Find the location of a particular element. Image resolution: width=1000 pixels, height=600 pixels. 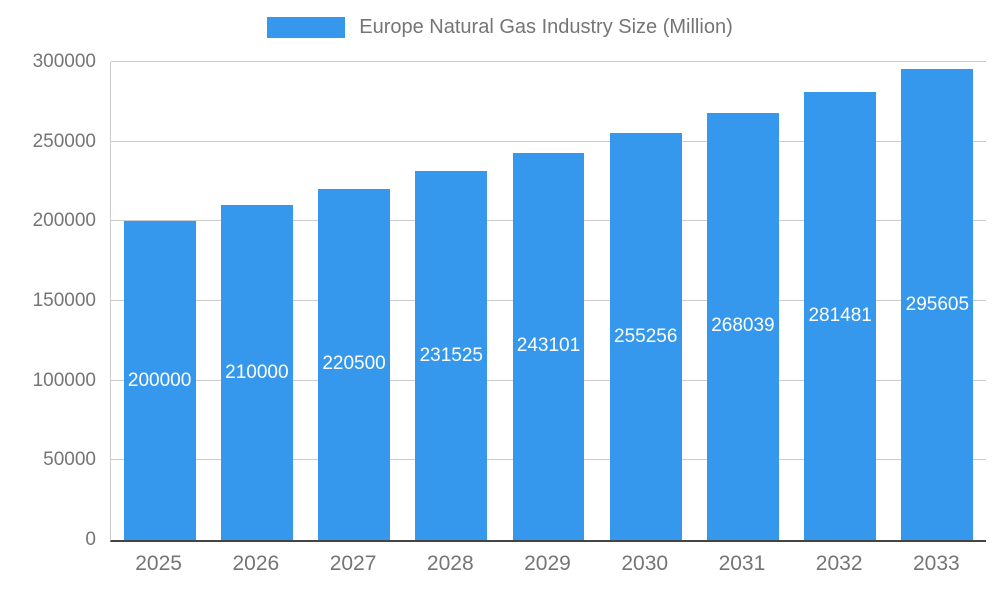

bar-value-label: 255256 is located at coordinates (646, 336).